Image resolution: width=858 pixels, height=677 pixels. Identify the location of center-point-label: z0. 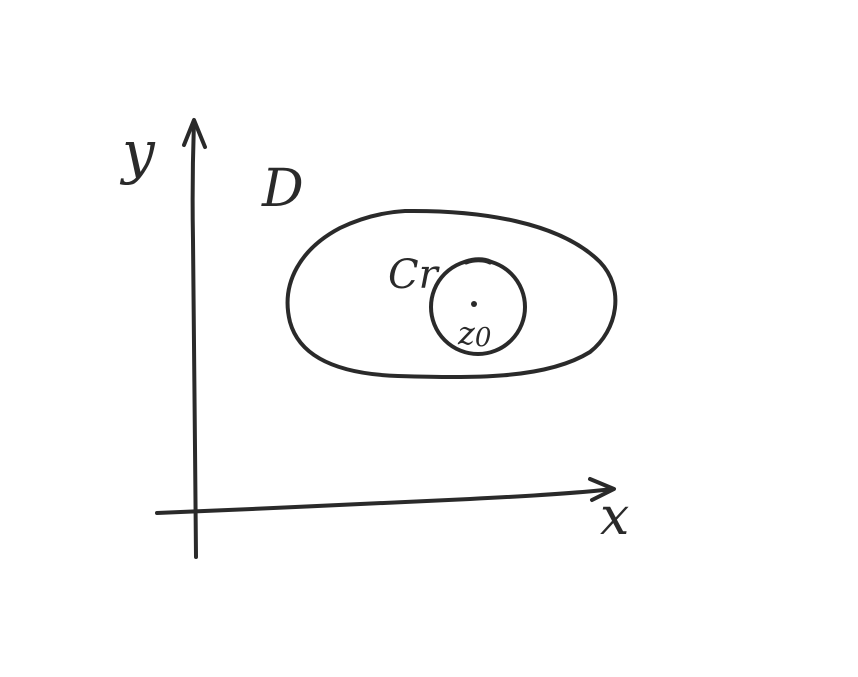
(474, 333).